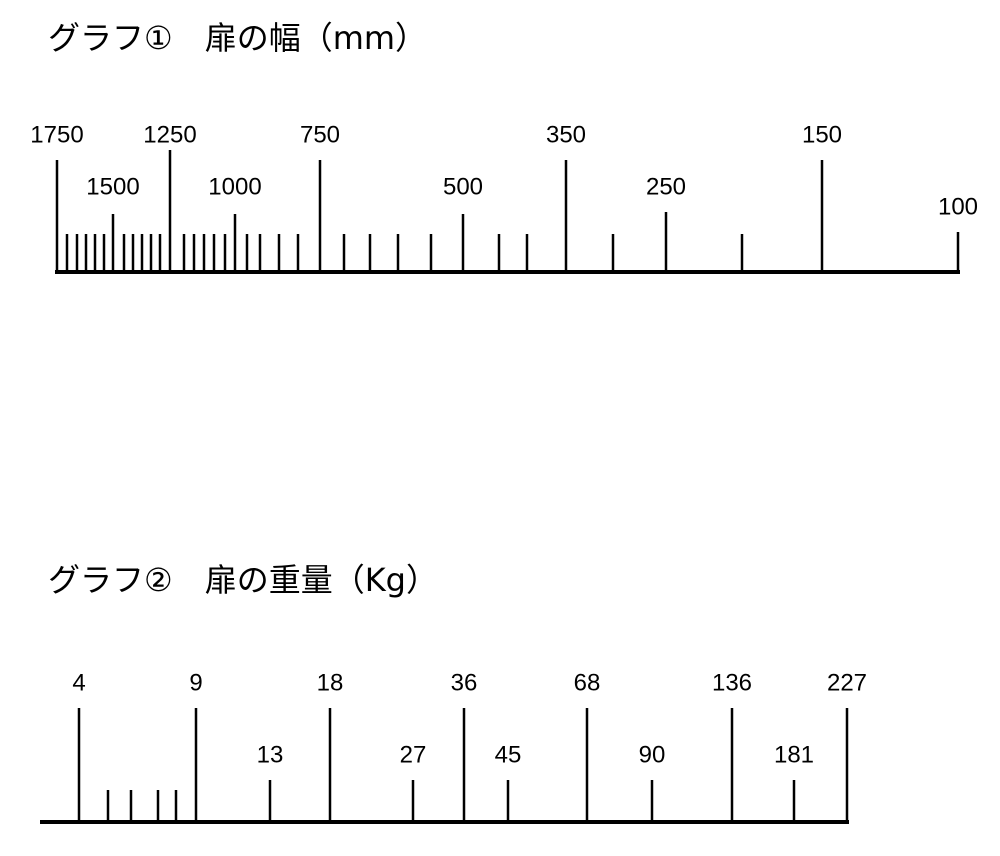 The image size is (1000, 856). Describe the element at coordinates (464, 682) in the screenshot. I see `tick-label: 36` at that location.